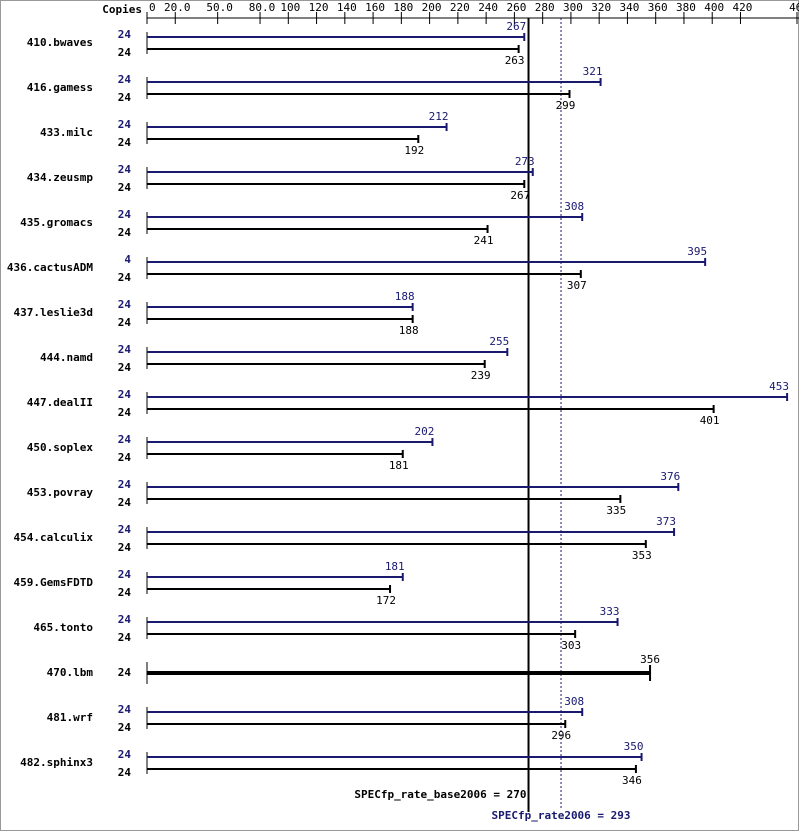 This screenshot has height=831, width=799. I want to click on x-tick-label: 20.0, so click(177, 7).